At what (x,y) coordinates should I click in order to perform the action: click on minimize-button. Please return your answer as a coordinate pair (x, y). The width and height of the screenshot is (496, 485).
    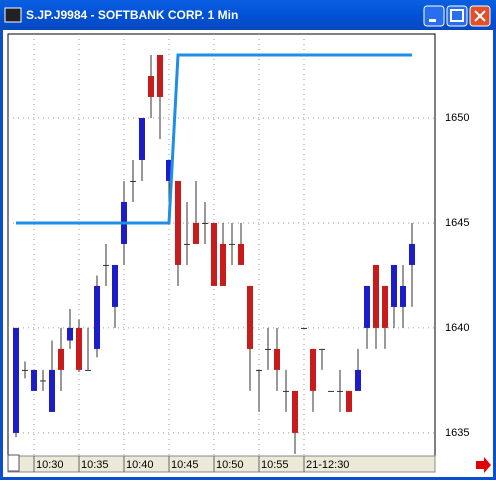
    Looking at the image, I should click on (434, 16).